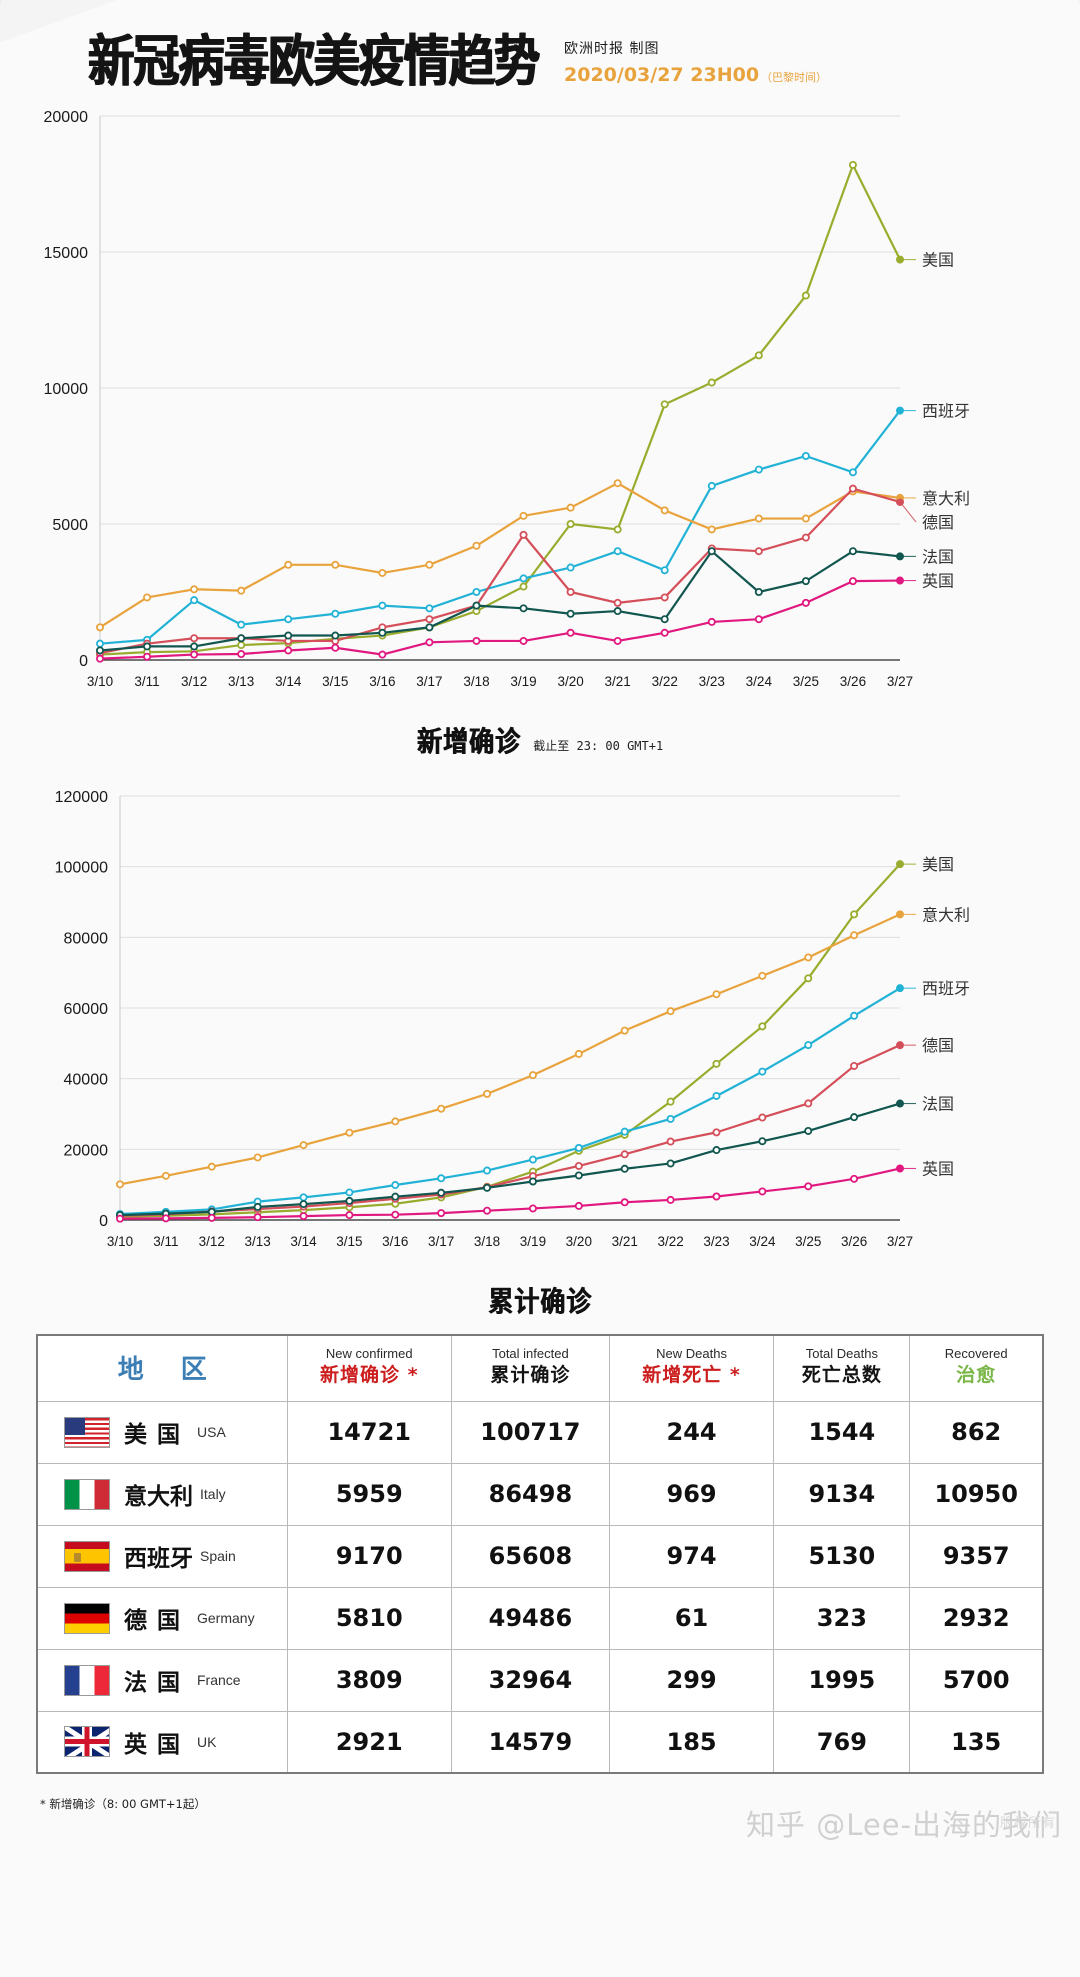 The image size is (1080, 1977). What do you see at coordinates (976, 1618) in the screenshot?
I see `cell-recovered: 2932` at bounding box center [976, 1618].